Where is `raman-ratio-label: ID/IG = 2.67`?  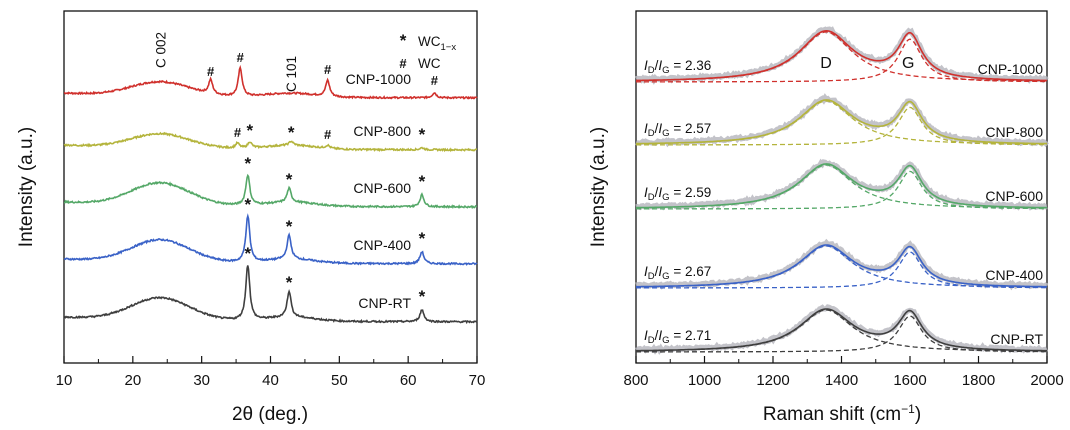
raman-ratio-label: ID/IG = 2.67 is located at coordinates (677, 273).